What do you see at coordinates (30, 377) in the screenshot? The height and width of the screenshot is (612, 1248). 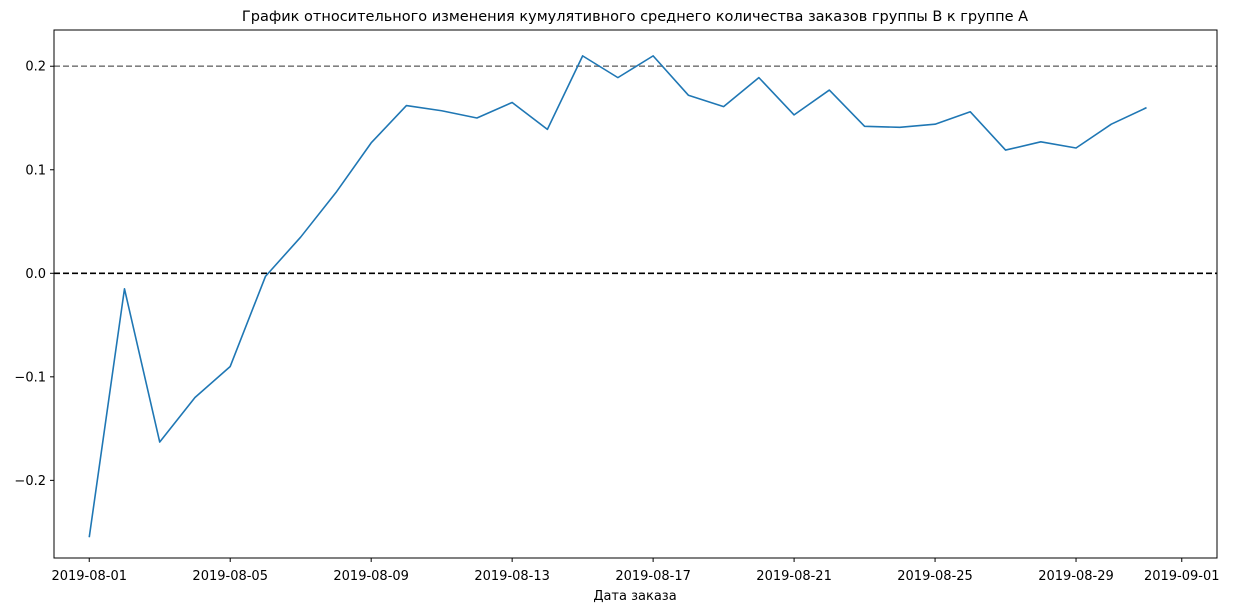 I see `y-tick-label: −0.1` at bounding box center [30, 377].